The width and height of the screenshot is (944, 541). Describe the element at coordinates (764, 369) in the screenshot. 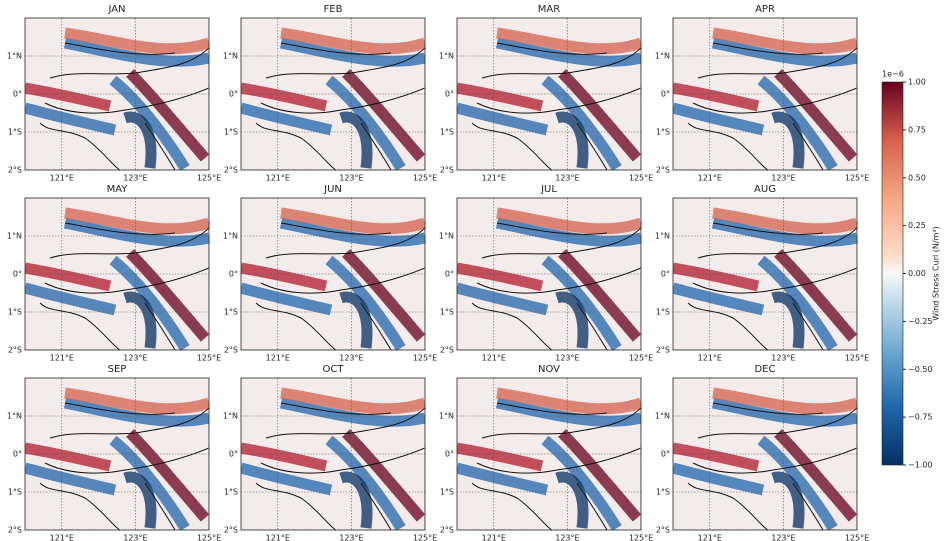

I see `panel-title: DEC` at that location.